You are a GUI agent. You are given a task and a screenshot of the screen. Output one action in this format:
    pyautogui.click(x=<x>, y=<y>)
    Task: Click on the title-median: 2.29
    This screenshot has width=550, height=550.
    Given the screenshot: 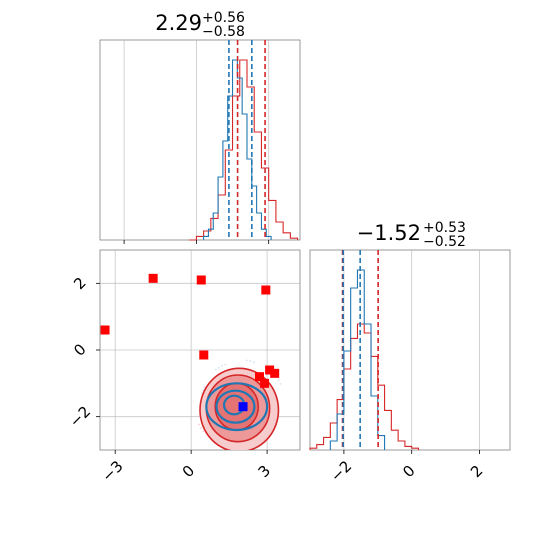 What is the action you would take?
    pyautogui.click(x=178, y=23)
    